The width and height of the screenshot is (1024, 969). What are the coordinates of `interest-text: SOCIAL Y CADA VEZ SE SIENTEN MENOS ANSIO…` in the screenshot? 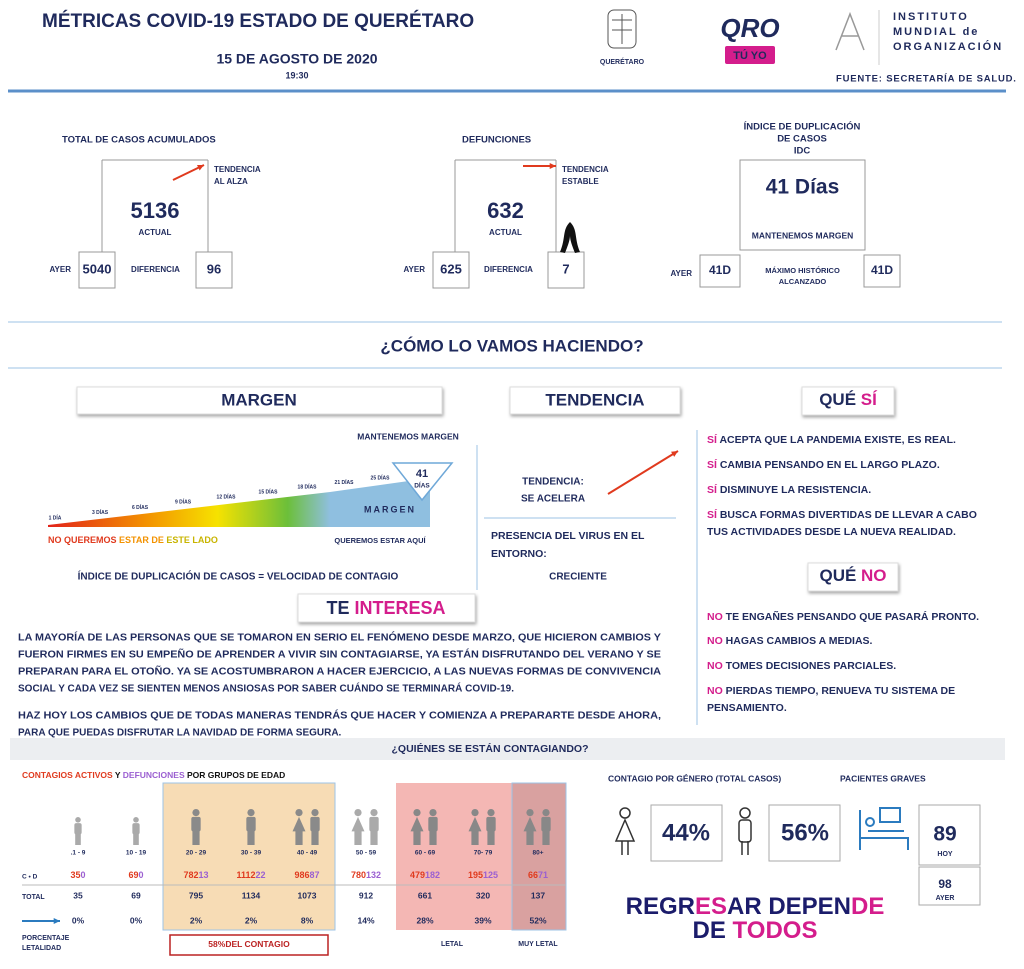 It's located at (266, 688).